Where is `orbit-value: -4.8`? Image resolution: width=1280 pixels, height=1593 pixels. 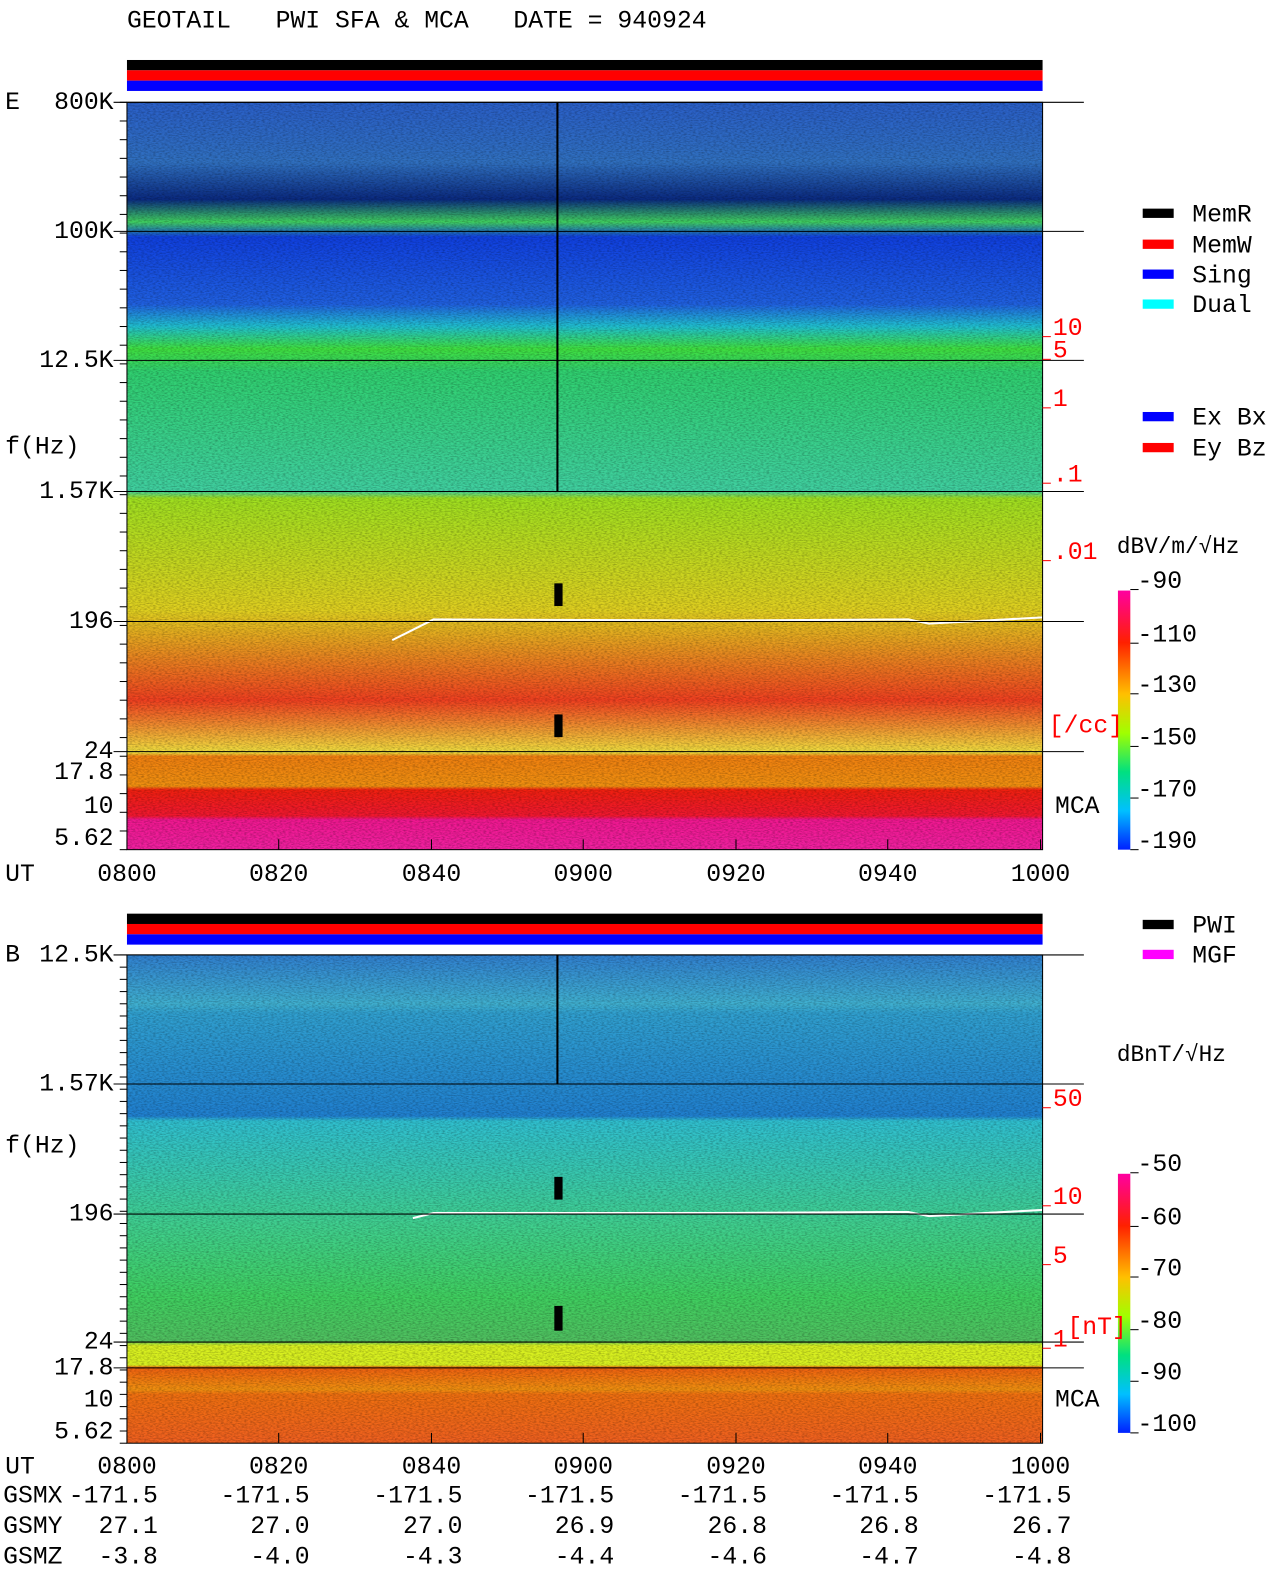
orbit-value: -4.8 is located at coordinates (1041, 1557).